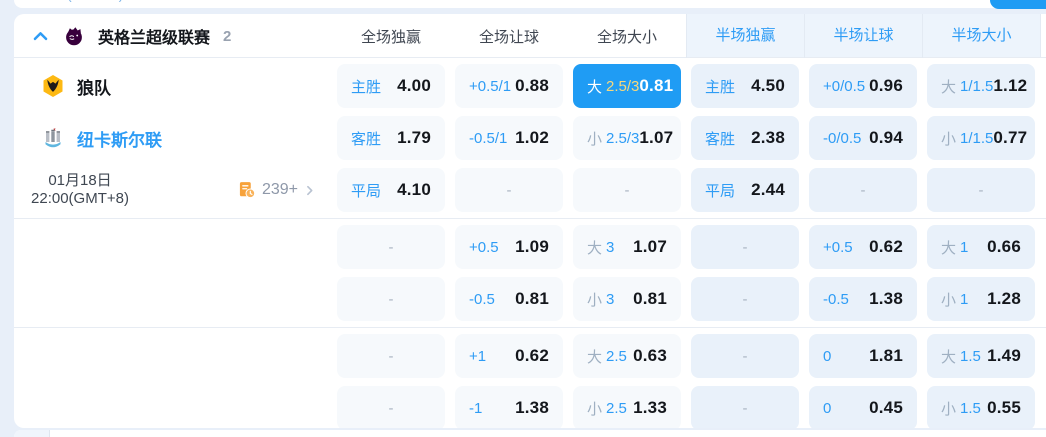 The image size is (1046, 437). Describe the element at coordinates (53, 86) in the screenshot. I see `wolves-logo-icon` at that location.